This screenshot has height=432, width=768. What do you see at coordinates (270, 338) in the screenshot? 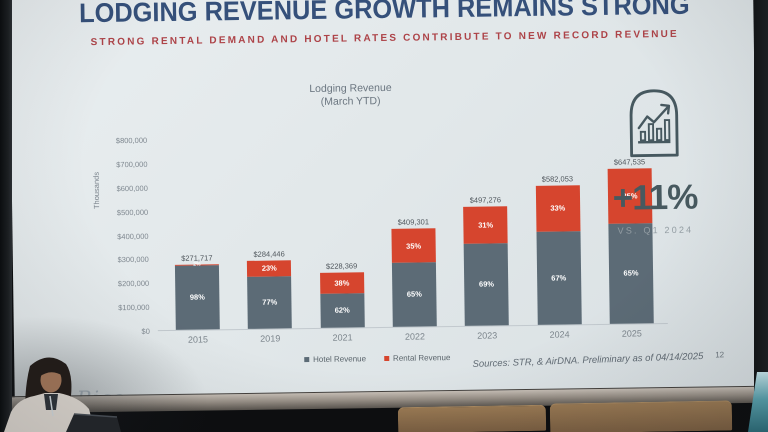
I see `x-tick-label: 2019` at bounding box center [270, 338].